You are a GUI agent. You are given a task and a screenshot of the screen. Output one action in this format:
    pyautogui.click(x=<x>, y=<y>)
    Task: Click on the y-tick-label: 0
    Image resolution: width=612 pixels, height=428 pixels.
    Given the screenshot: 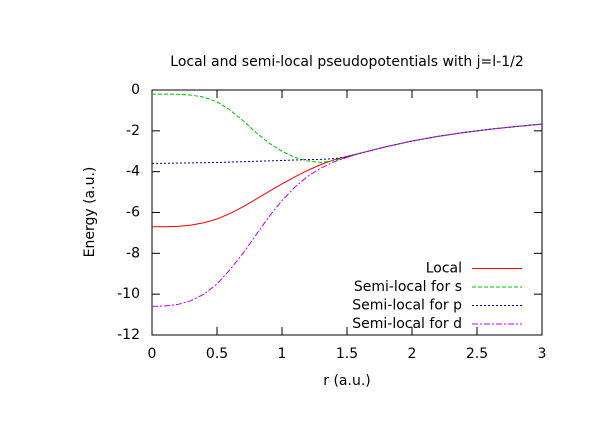 What is the action you would take?
    pyautogui.click(x=135, y=90)
    